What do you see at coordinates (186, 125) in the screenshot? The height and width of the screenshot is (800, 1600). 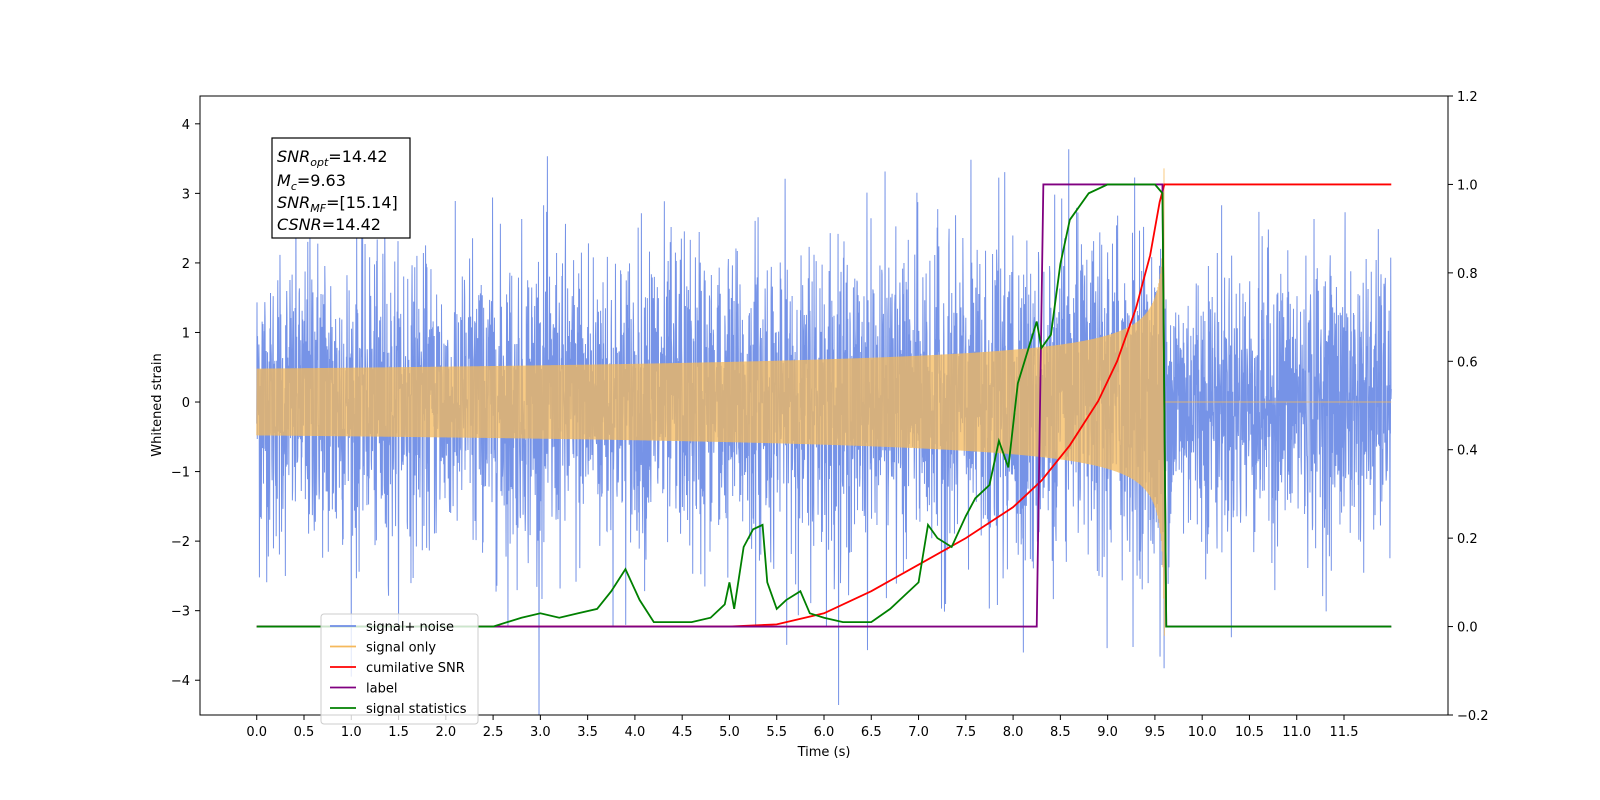 I see `left-y-tick-label: 4` at bounding box center [186, 125].